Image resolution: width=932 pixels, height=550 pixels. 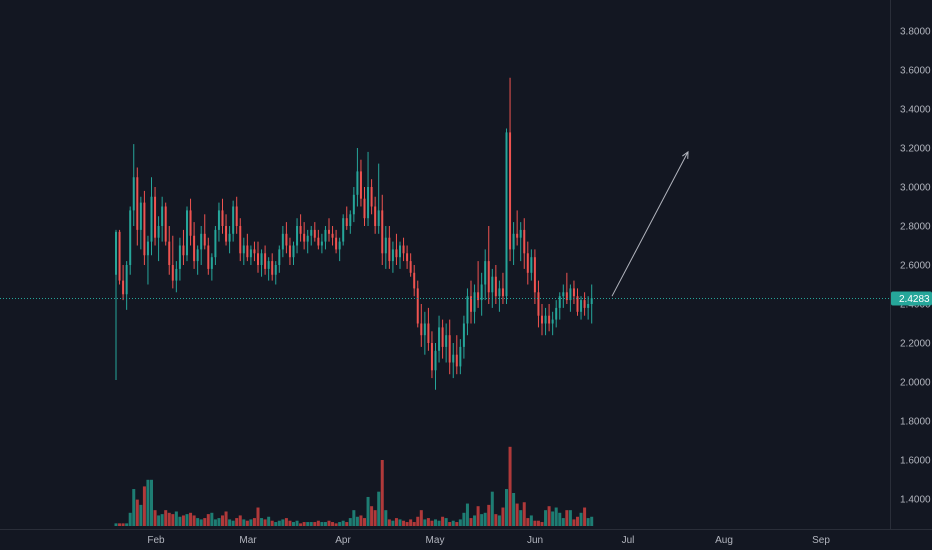 I want to click on projection-arrow, so click(x=650, y=224).